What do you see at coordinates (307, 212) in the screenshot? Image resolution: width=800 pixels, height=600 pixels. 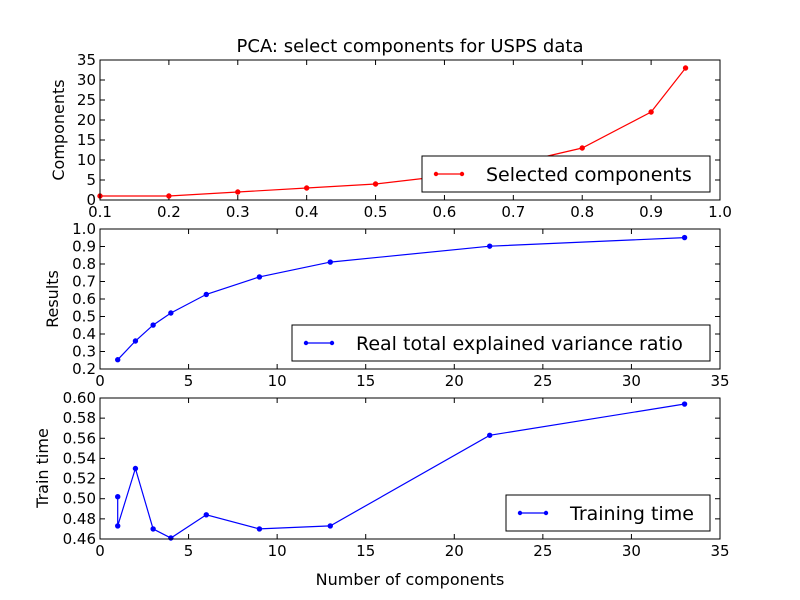 I see `x-tick-label: 0.4` at bounding box center [307, 212].